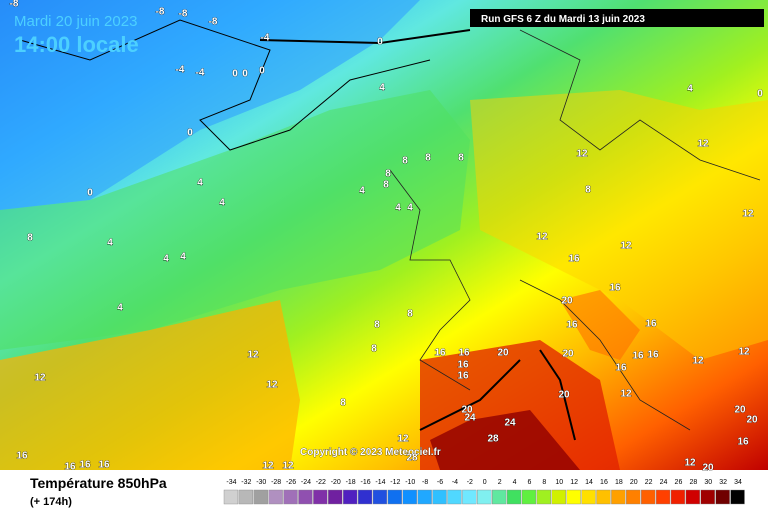 The width and height of the screenshot is (768, 517). I want to click on legend-label: 32, so click(723, 482).